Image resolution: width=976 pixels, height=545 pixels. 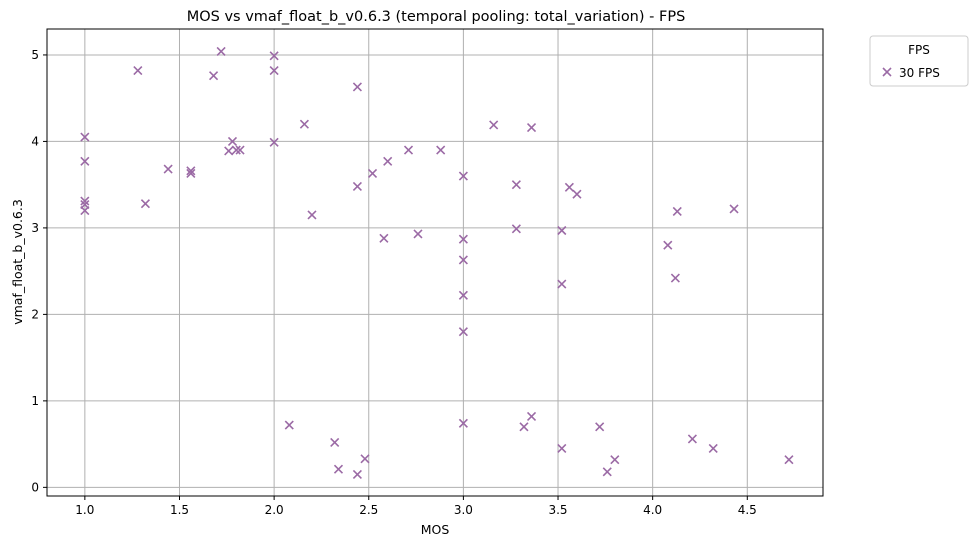 I want to click on x-axis-label: MOS, so click(x=435, y=529).